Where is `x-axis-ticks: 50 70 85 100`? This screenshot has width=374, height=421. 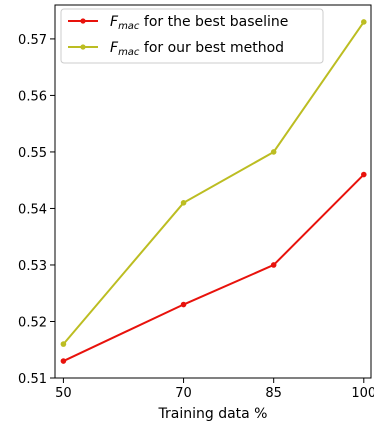 x-axis-ticks: 50 70 85 100 is located at coordinates (214, 389).